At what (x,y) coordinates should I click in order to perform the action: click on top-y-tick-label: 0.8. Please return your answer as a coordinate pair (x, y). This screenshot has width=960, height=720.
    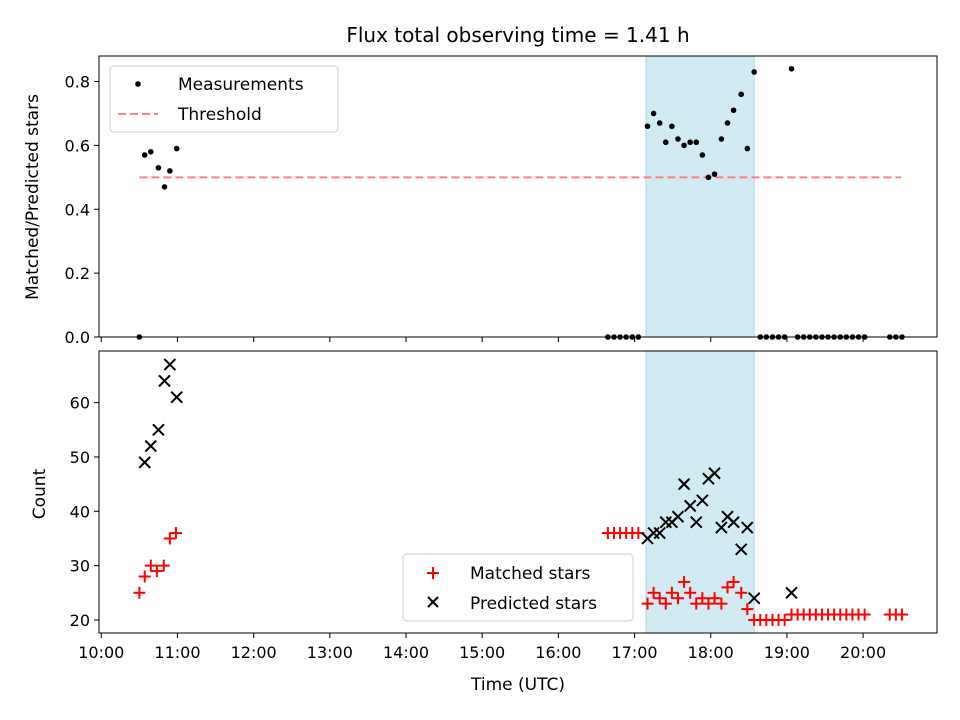
    Looking at the image, I should click on (77, 82).